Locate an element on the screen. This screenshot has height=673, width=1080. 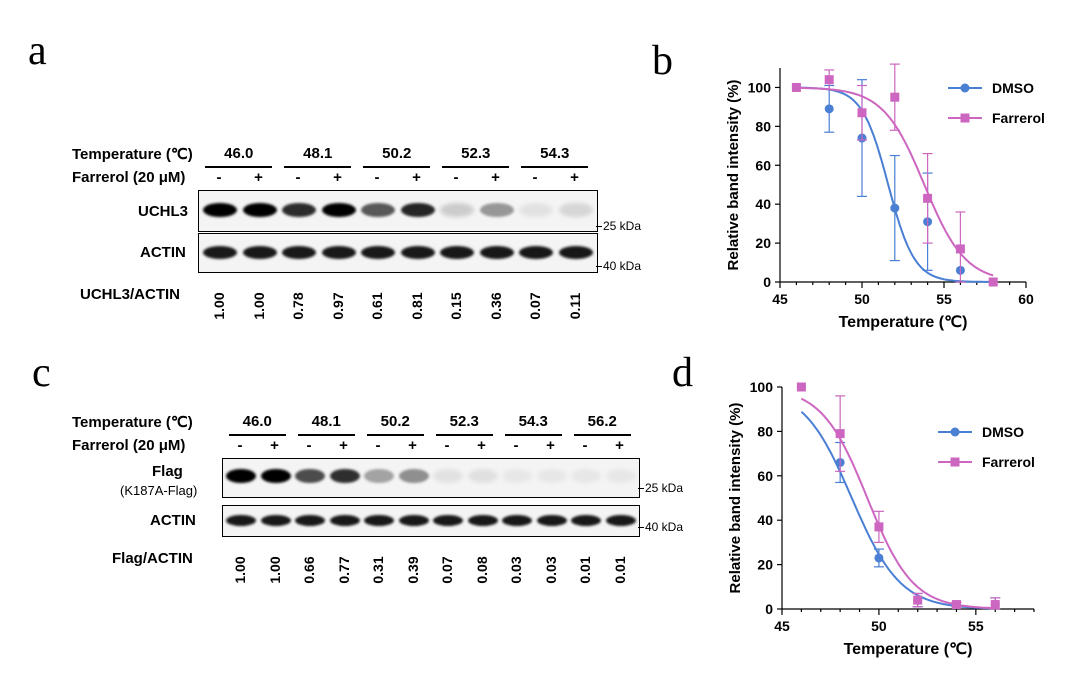
chart-d-x-tick-label: 55 is located at coordinates (976, 626).